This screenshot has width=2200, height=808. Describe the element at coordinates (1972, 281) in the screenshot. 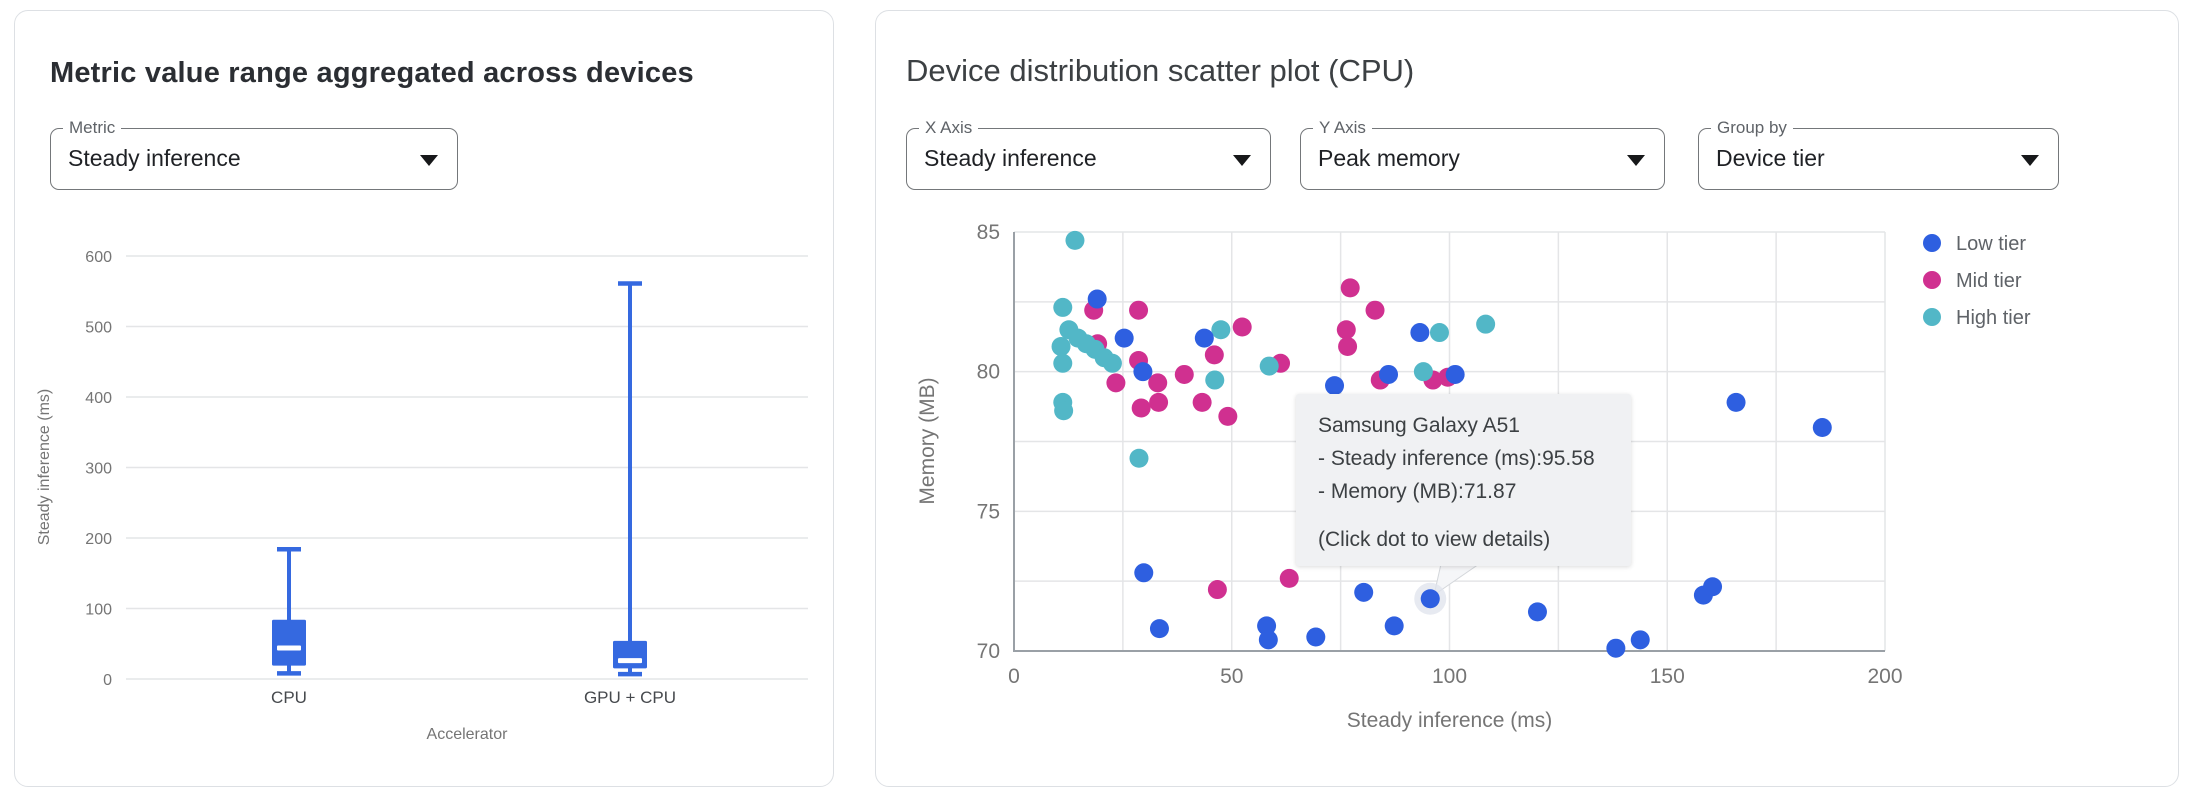

I see `legend-item-mid-tier: Mid tier` at that location.